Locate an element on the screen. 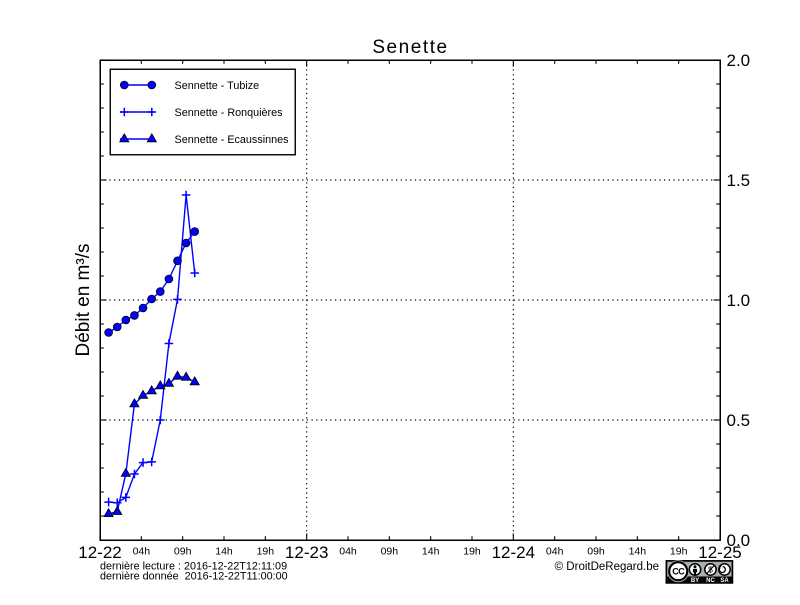 This screenshot has height=605, width=800. svg-text: 2.0 is located at coordinates (739, 60).